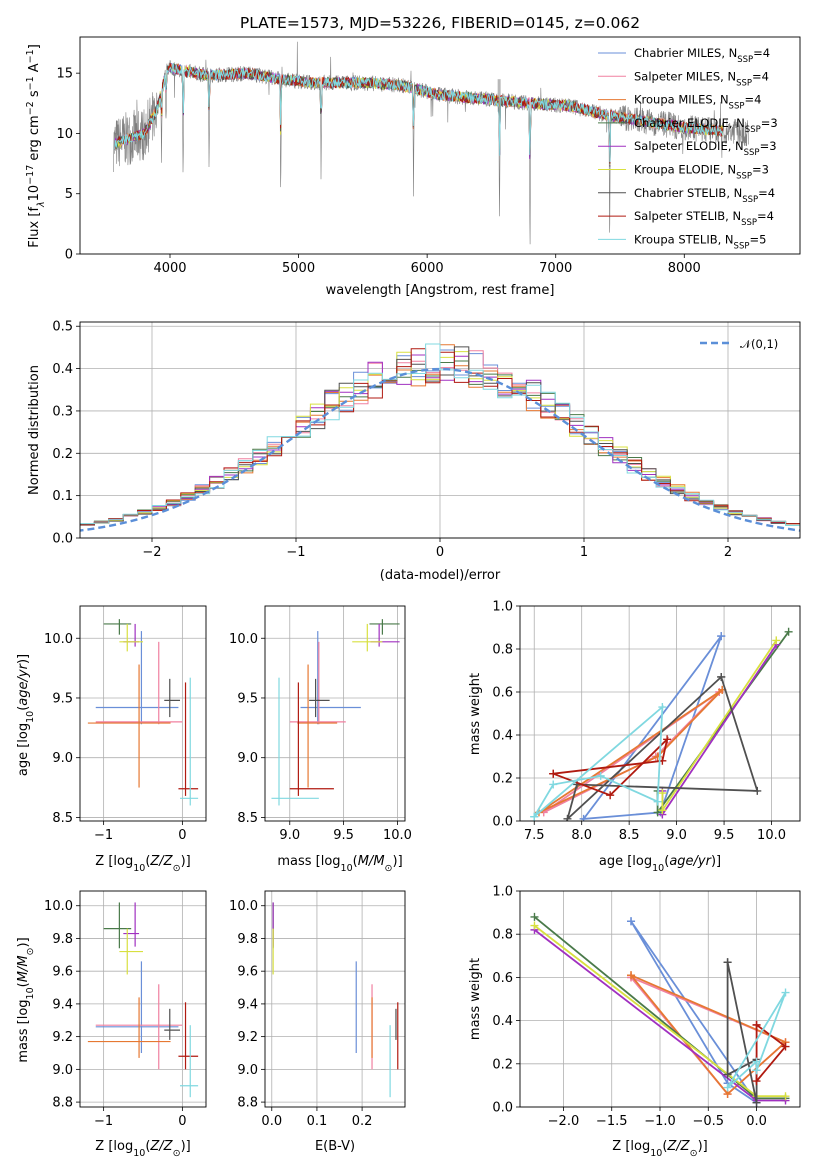  Describe the element at coordinates (62, 1103) in the screenshot. I see `y-tick-label: 8.8` at that location.